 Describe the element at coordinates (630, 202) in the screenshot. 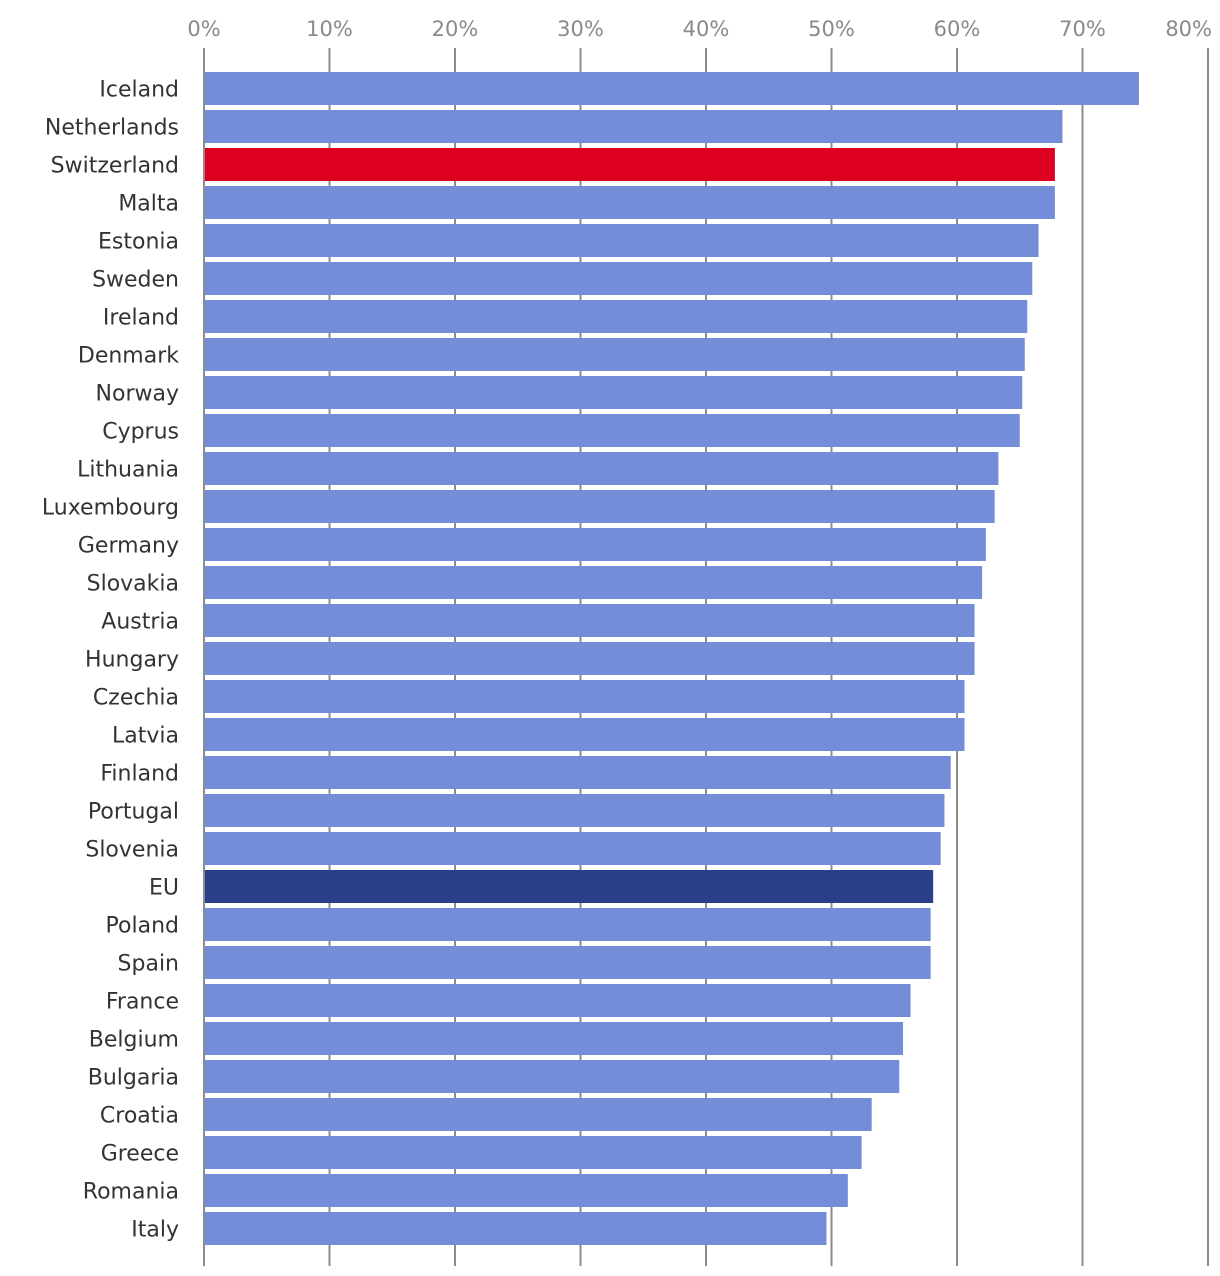

I see `bar-malta` at that location.